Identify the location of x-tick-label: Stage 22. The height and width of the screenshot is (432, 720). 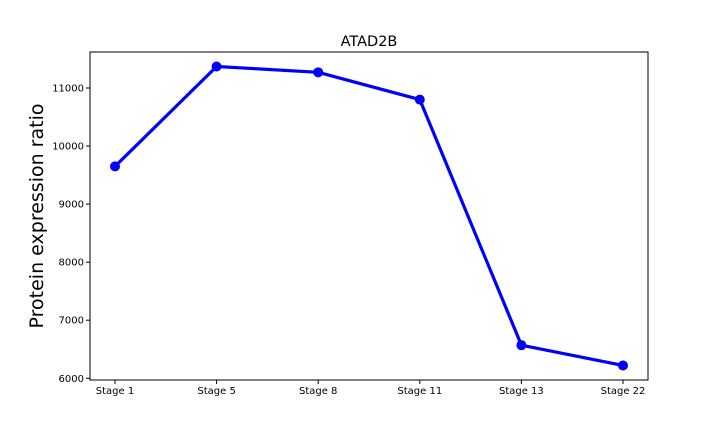
(623, 391).